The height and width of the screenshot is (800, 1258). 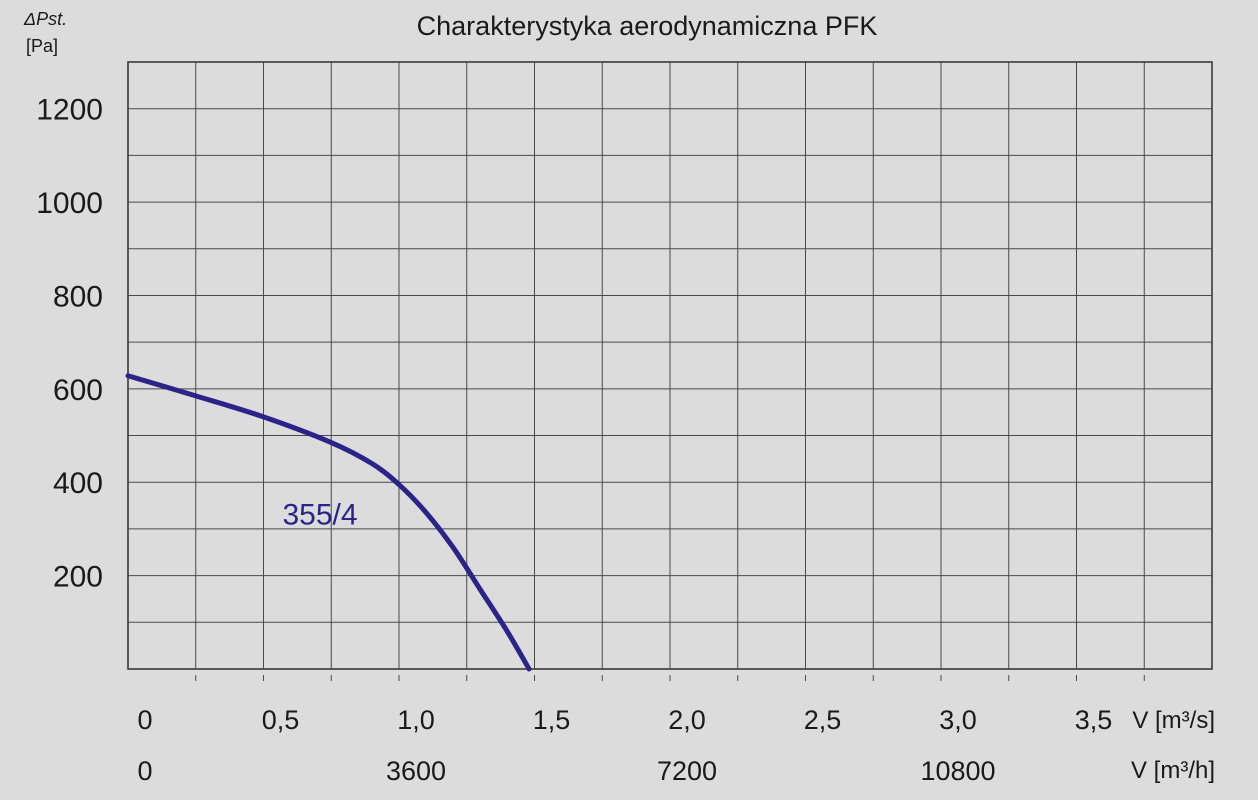 I want to click on x-tick-label-m3s: 2,0, so click(x=687, y=720).